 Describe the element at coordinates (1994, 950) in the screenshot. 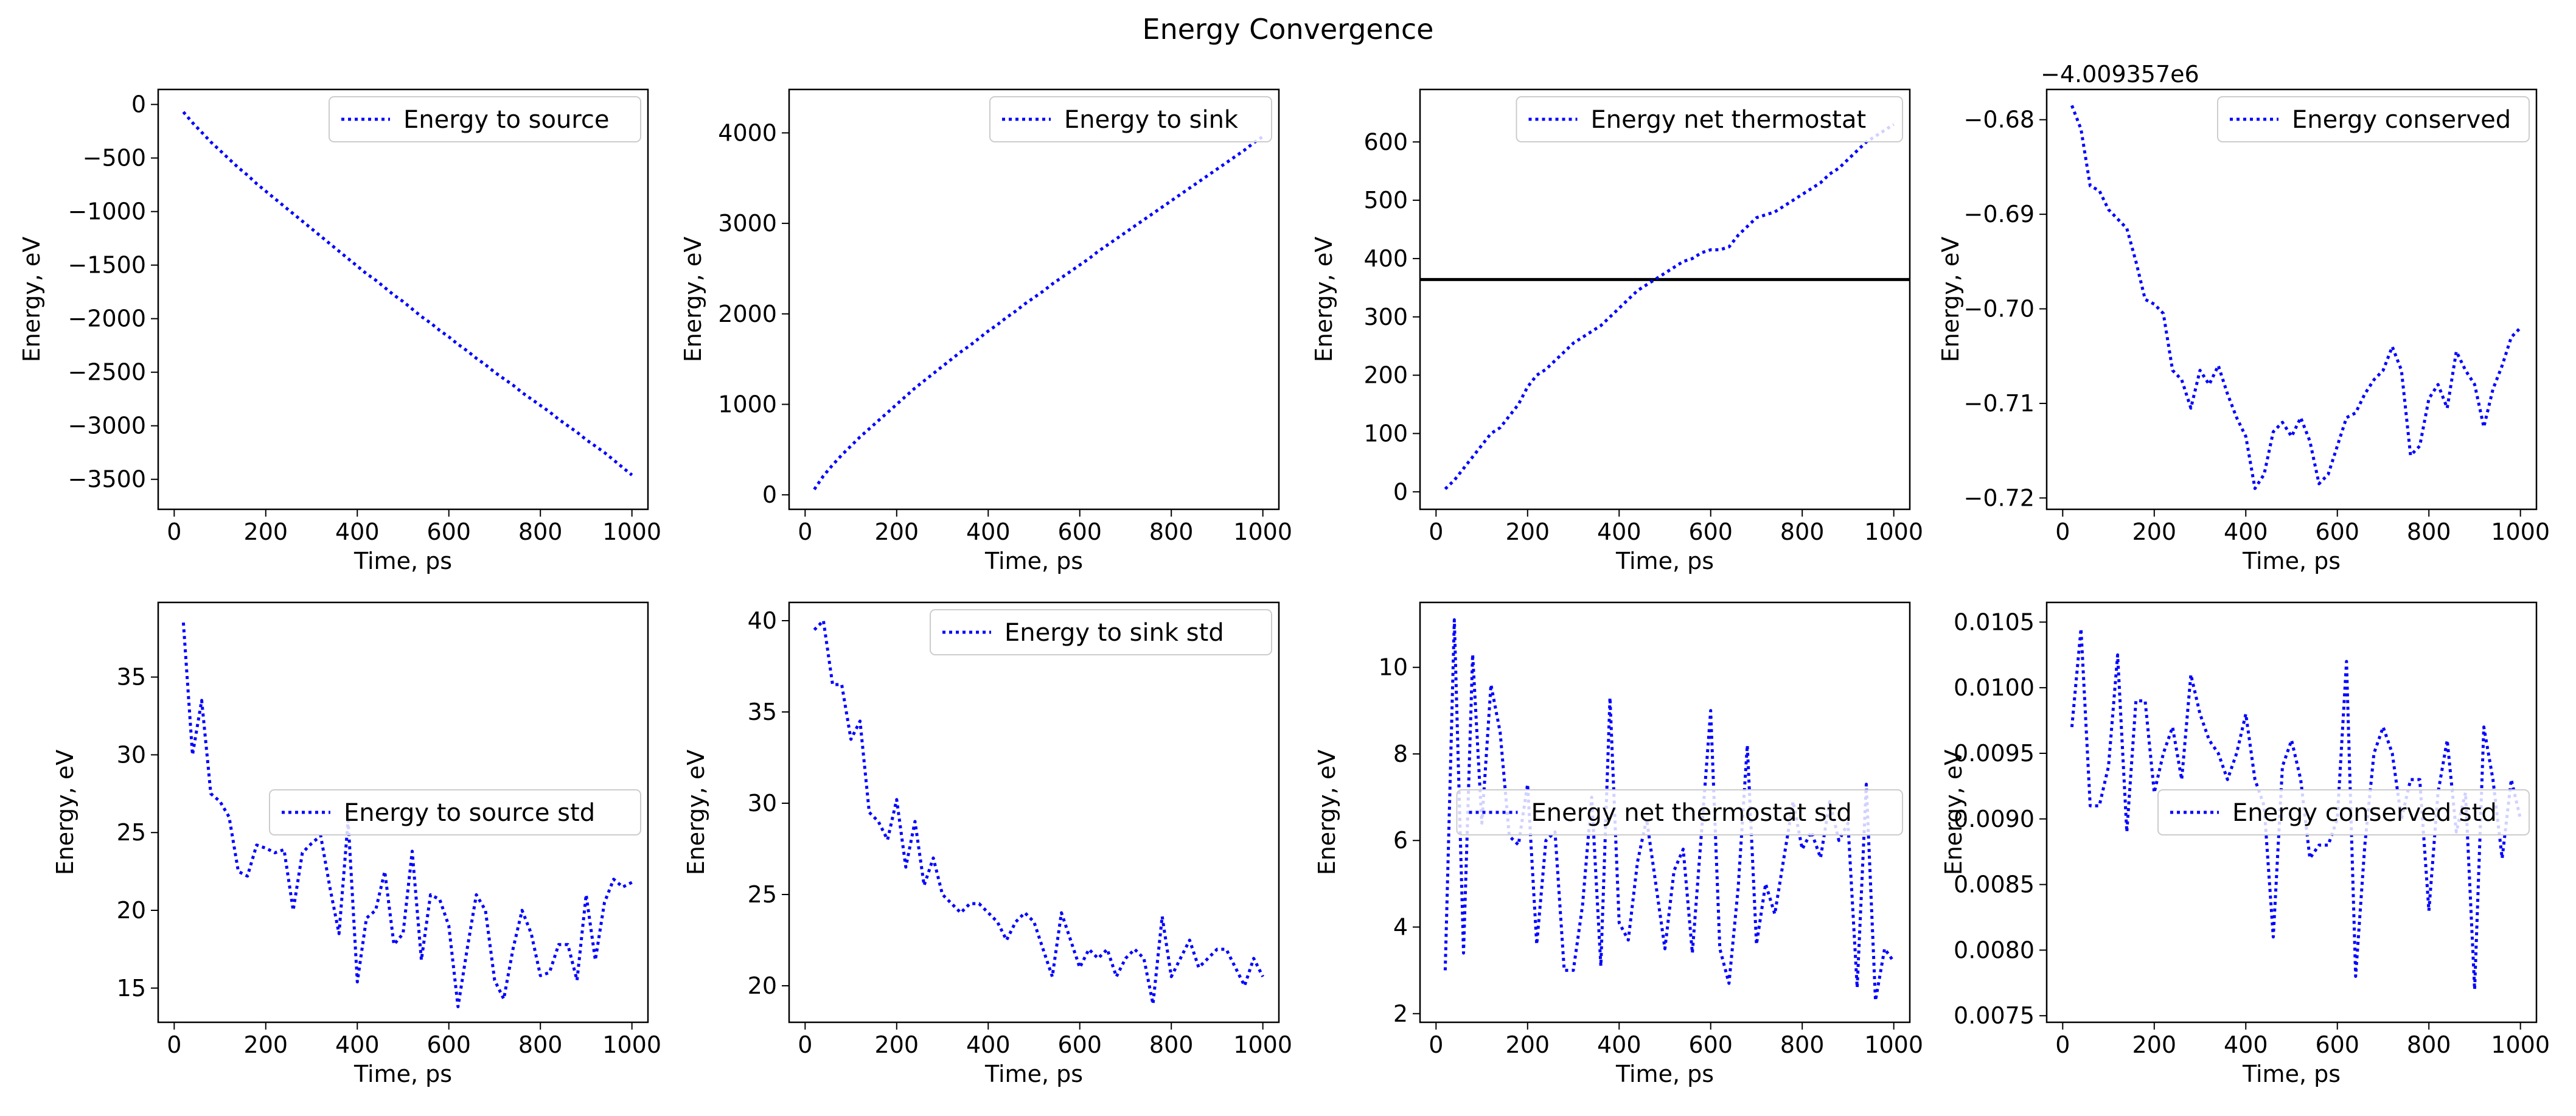

I see `y-tick-label: 0.0080` at that location.